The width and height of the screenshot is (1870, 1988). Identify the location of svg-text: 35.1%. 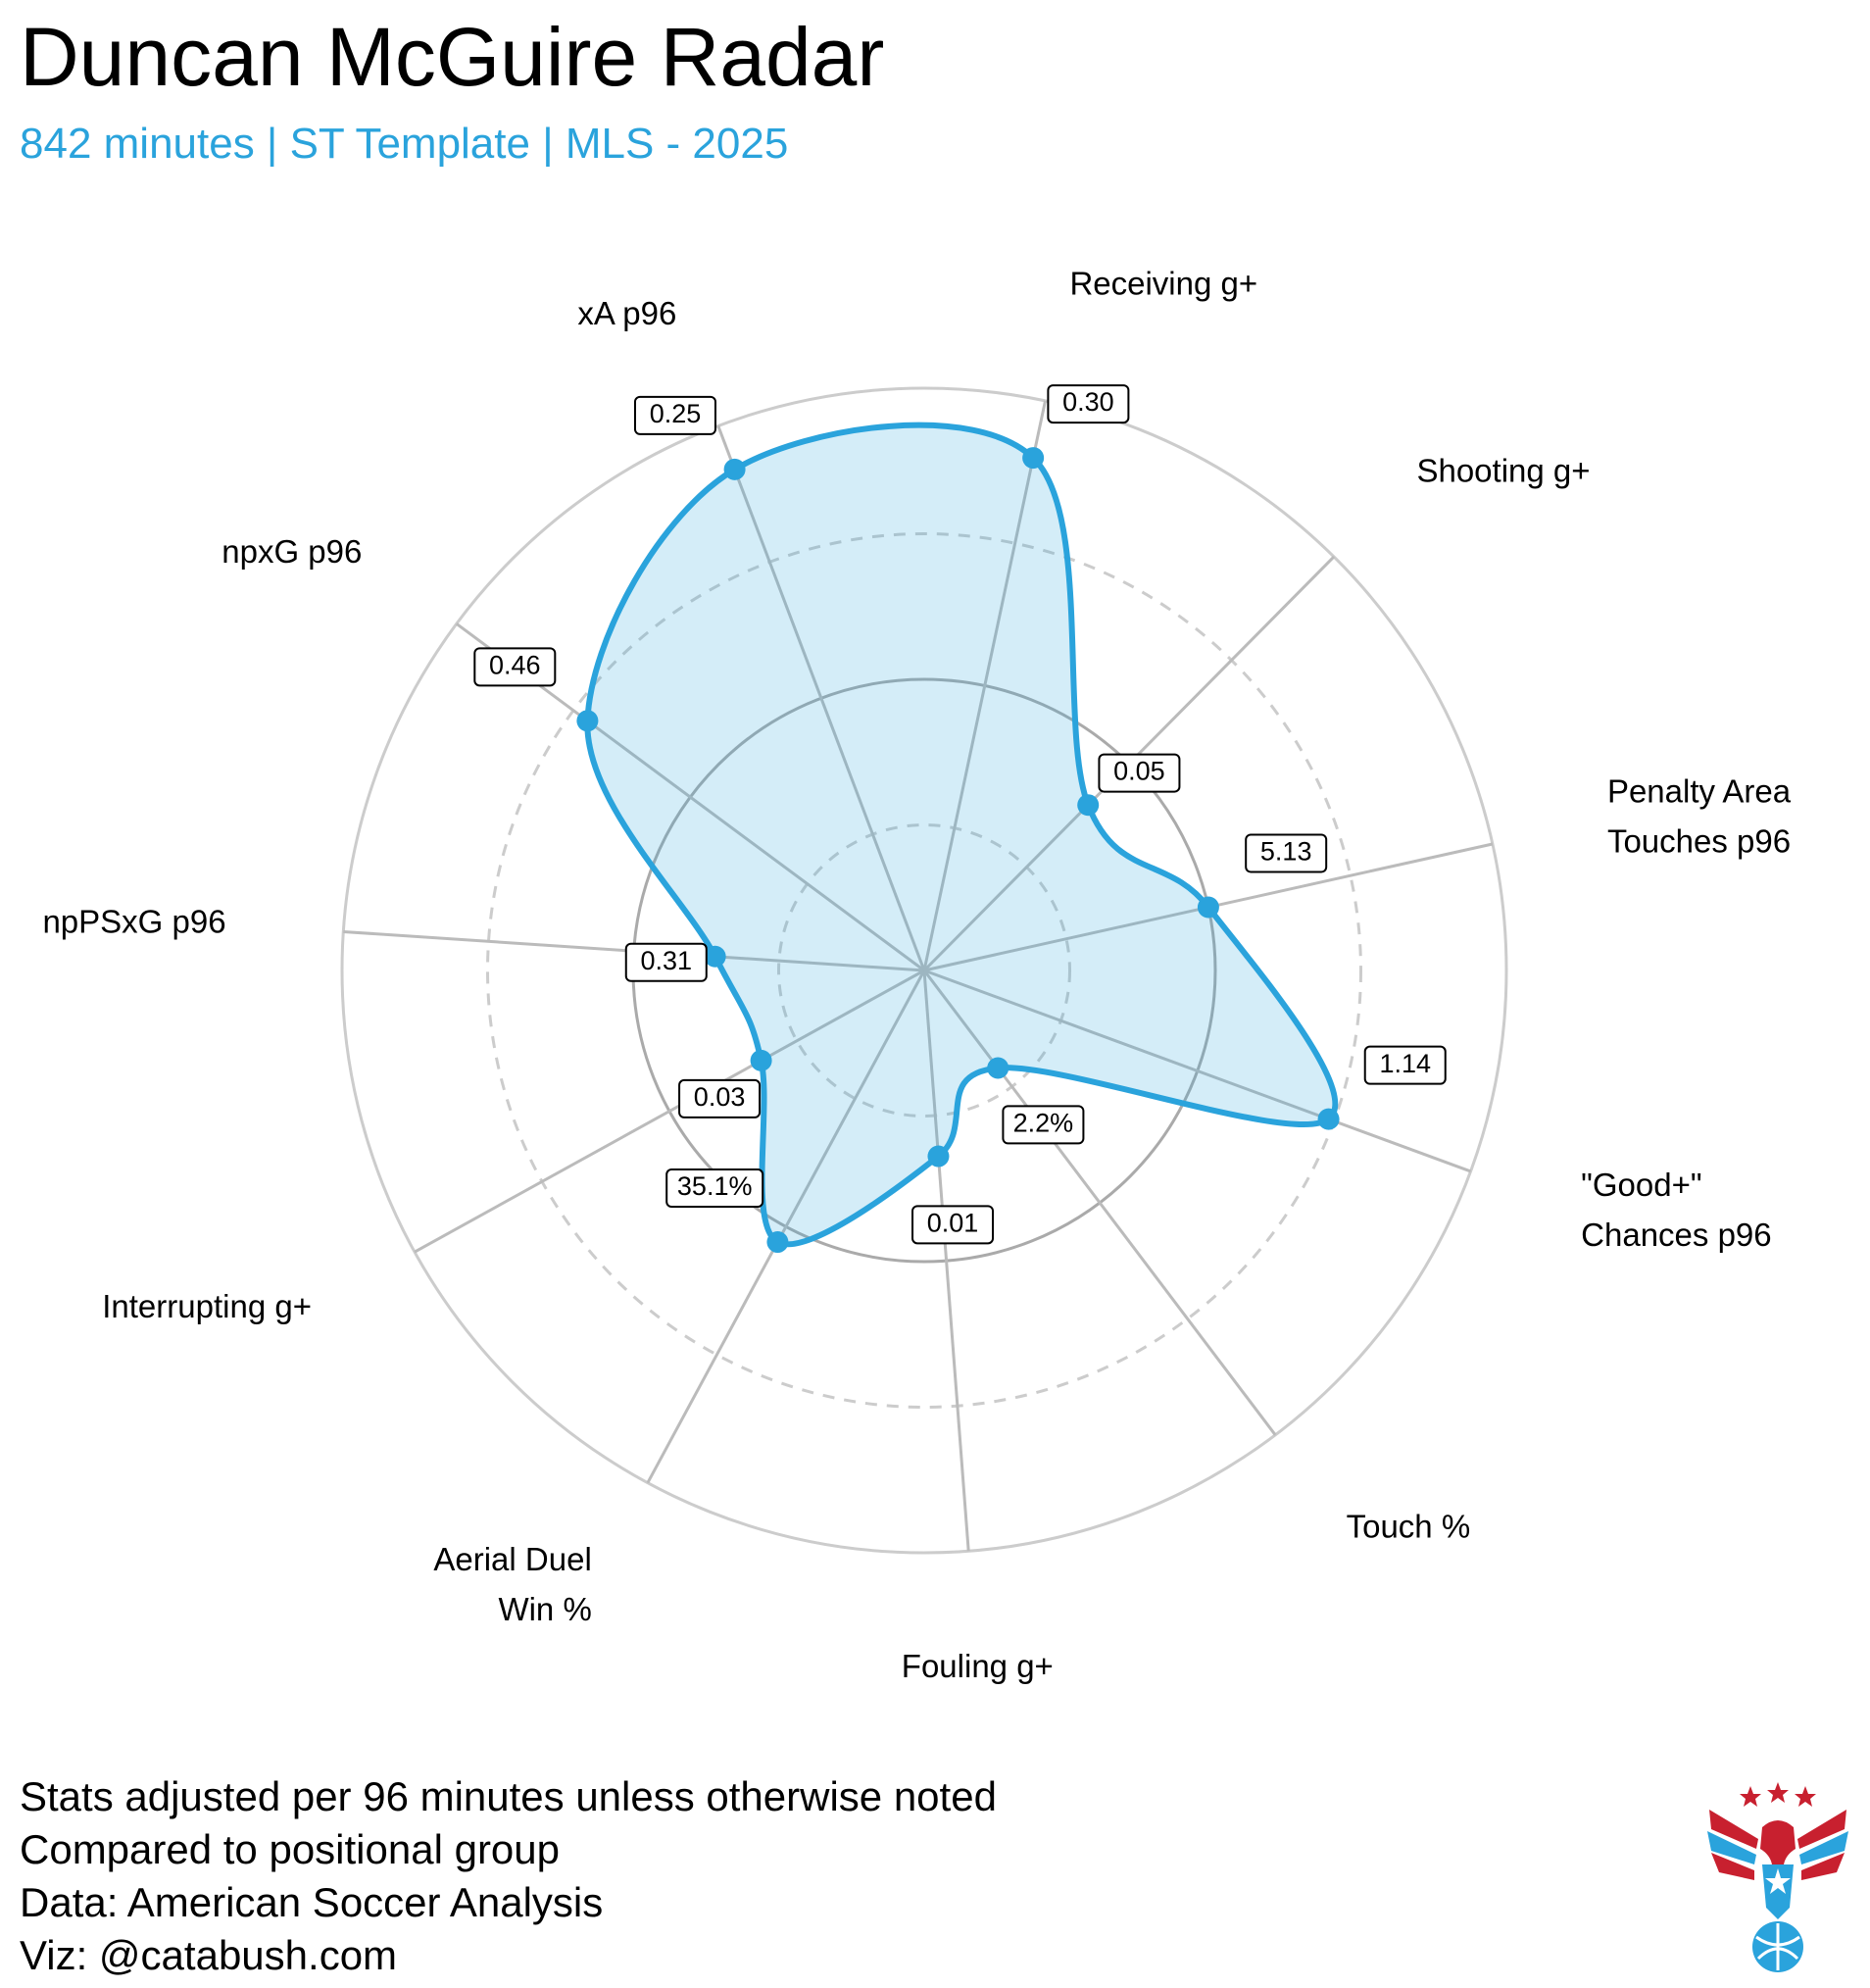
(715, 1186).